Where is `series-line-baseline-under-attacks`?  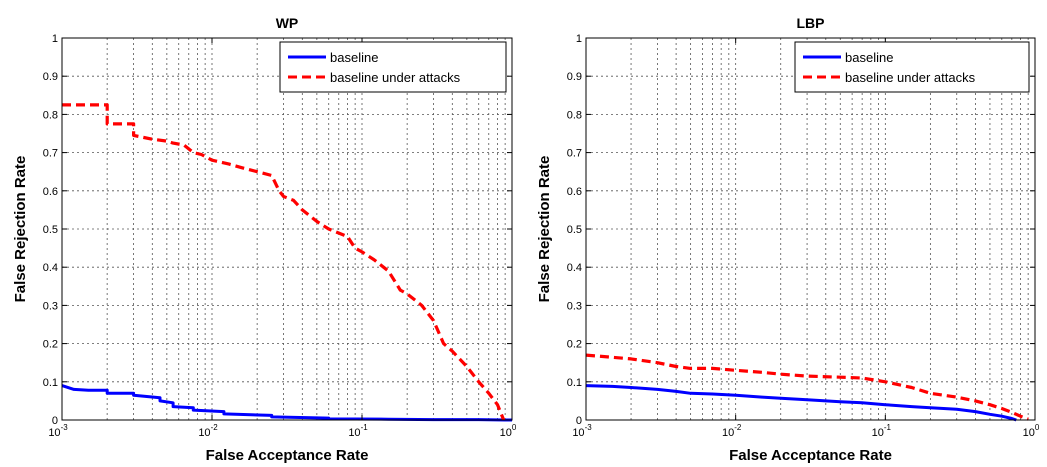 series-line-baseline-under-attacks is located at coordinates (807, 387).